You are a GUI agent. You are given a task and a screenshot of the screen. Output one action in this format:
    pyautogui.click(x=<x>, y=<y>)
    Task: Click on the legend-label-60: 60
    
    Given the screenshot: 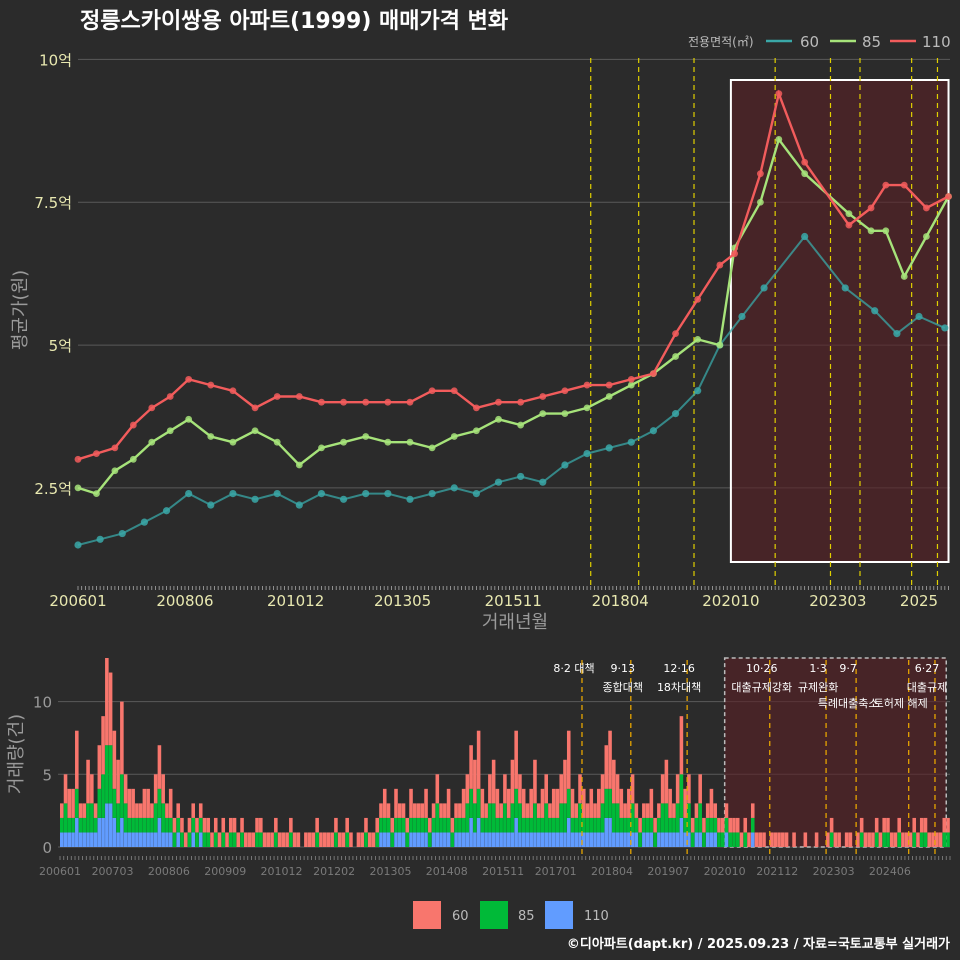 What is the action you would take?
    pyautogui.click(x=809, y=42)
    